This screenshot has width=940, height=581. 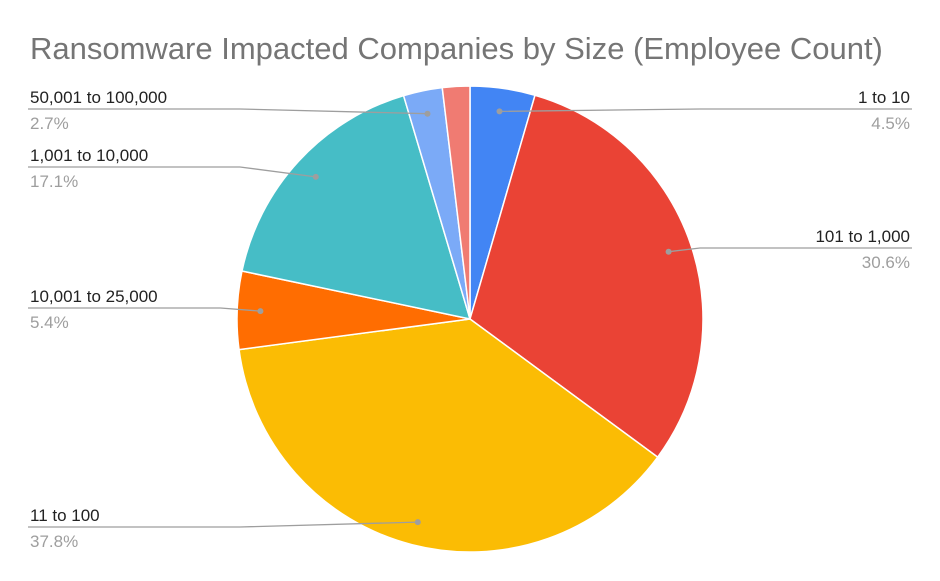 I want to click on slice-label-1-to-10: 1 to 10, so click(x=884, y=97).